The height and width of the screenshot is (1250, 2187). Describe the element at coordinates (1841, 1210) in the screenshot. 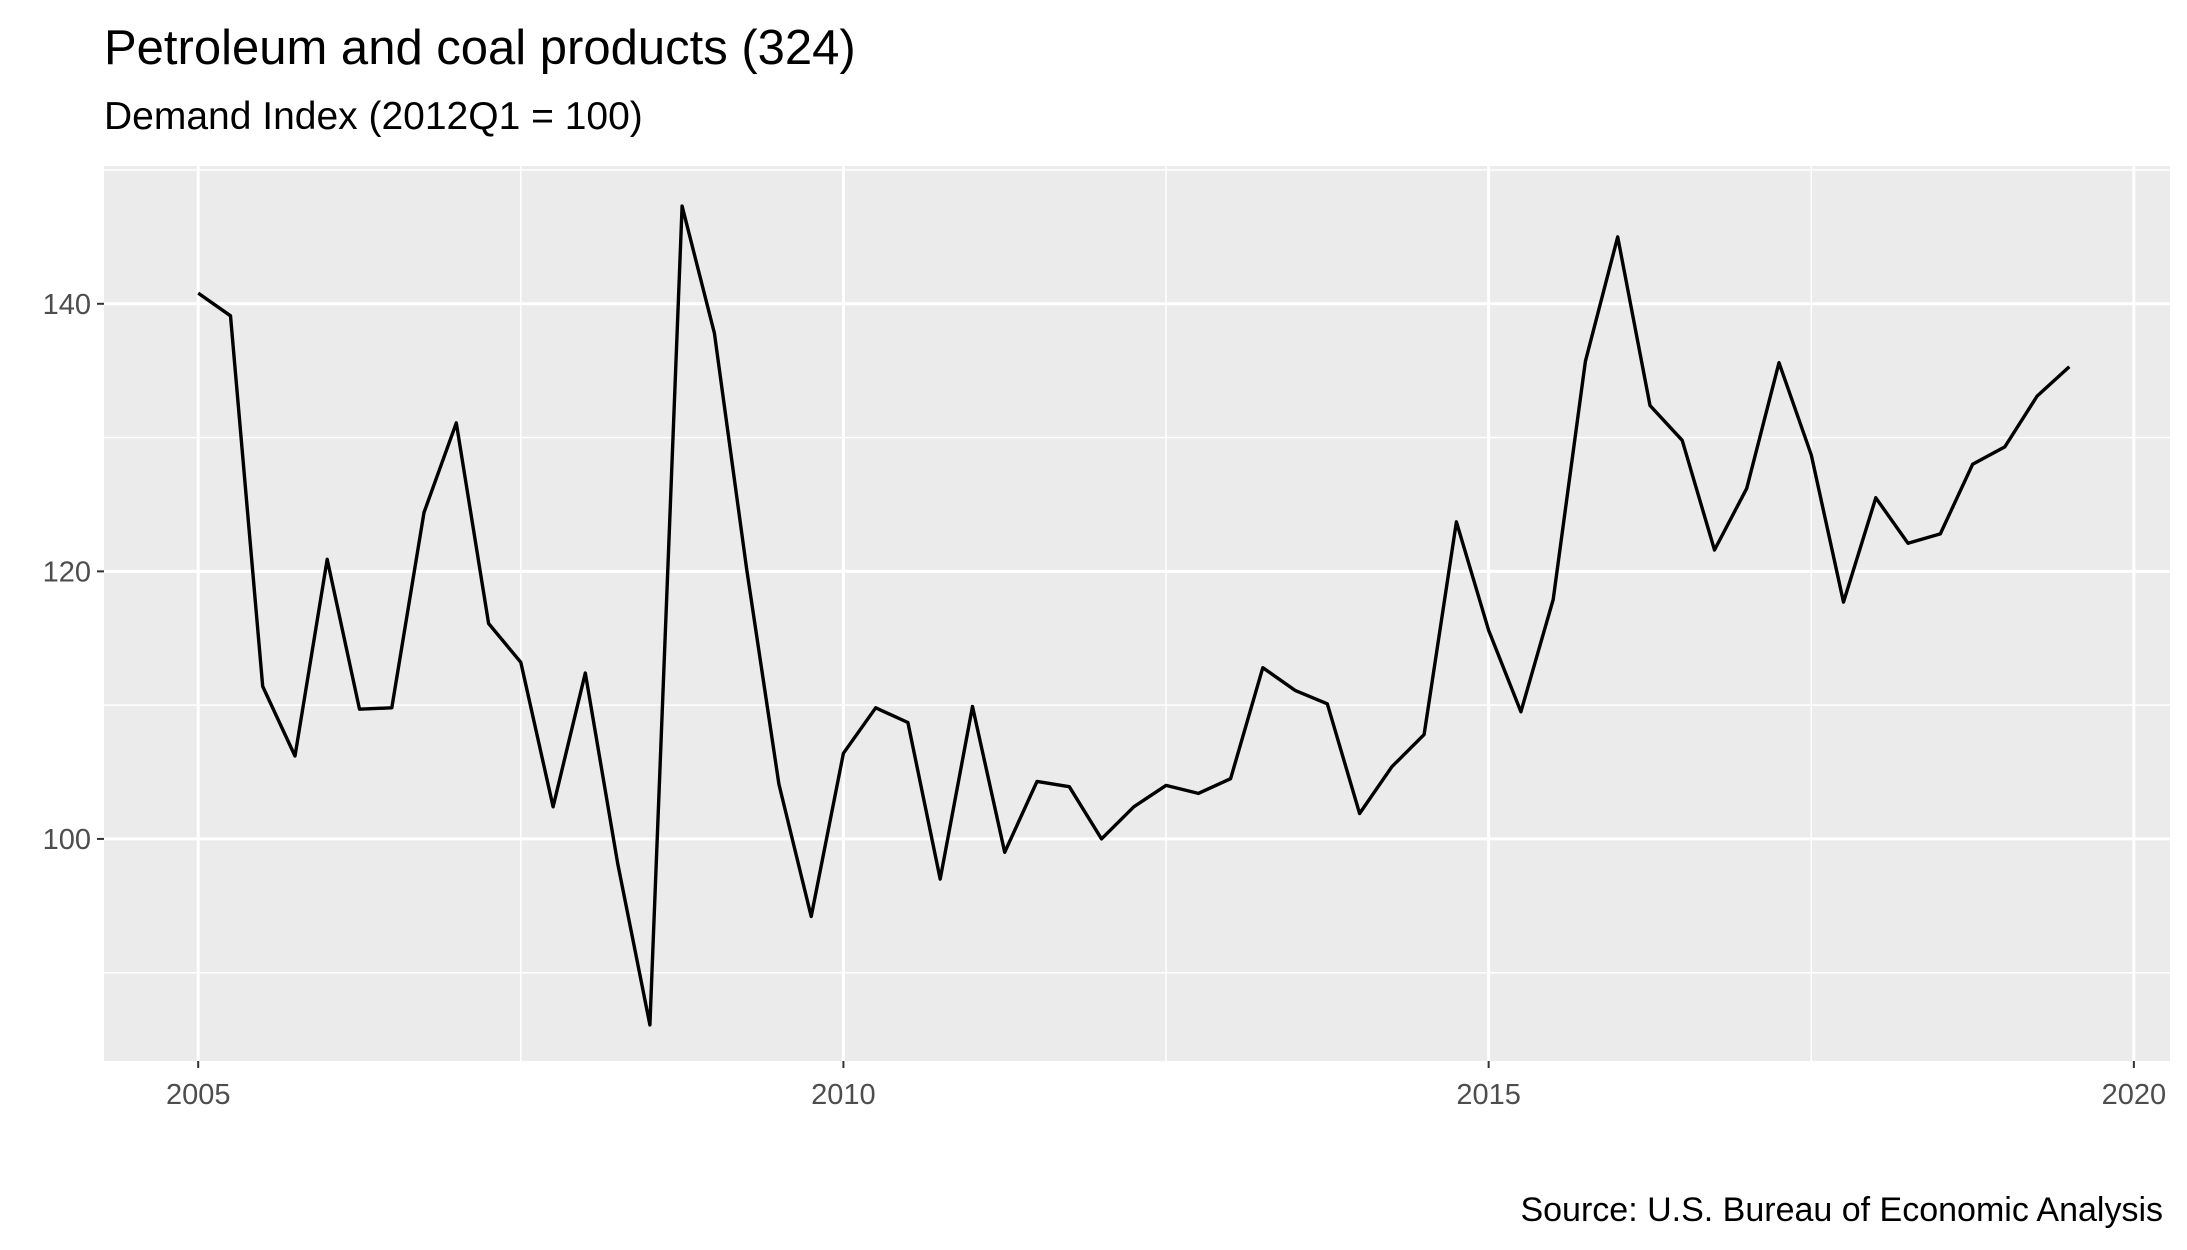

I see `chart-caption: Source: U.S. Bureau of Economic Analysis` at that location.